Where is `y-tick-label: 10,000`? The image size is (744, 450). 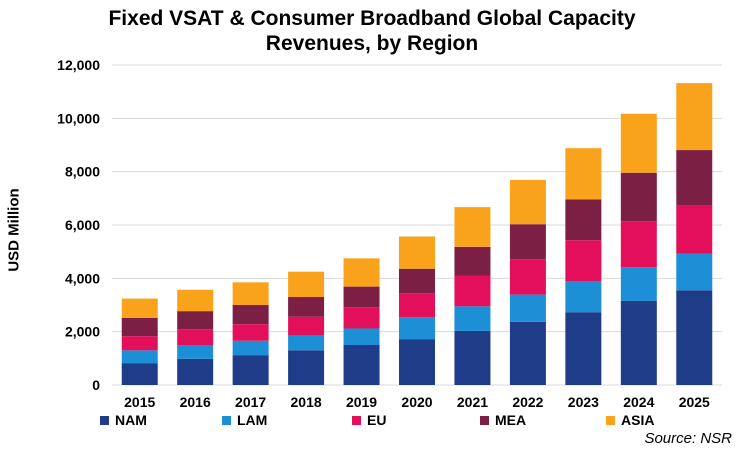
y-tick-label: 10,000 is located at coordinates (78, 118).